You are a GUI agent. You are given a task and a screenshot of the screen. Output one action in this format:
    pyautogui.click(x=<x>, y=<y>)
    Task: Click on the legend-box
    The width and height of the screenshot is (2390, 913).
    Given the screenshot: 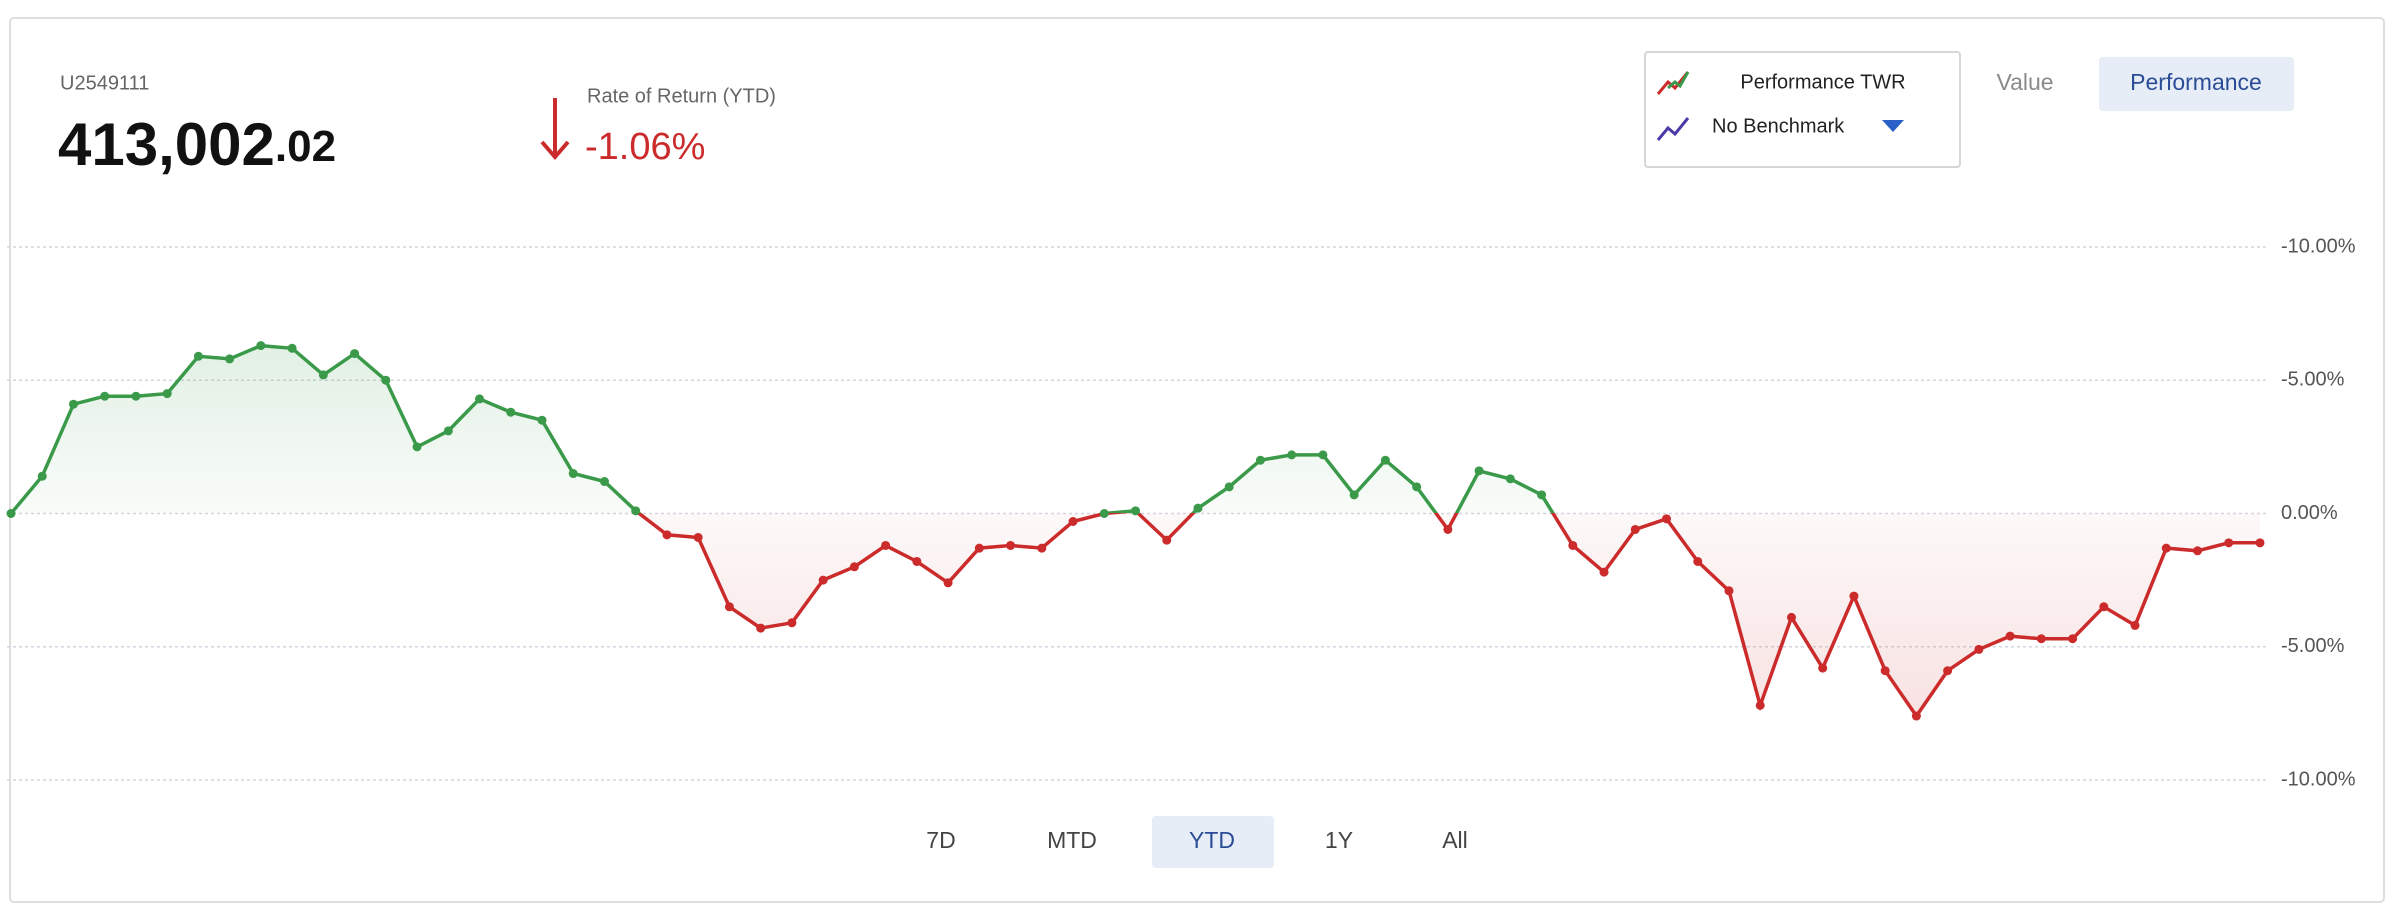 What is the action you would take?
    pyautogui.click(x=1802, y=109)
    